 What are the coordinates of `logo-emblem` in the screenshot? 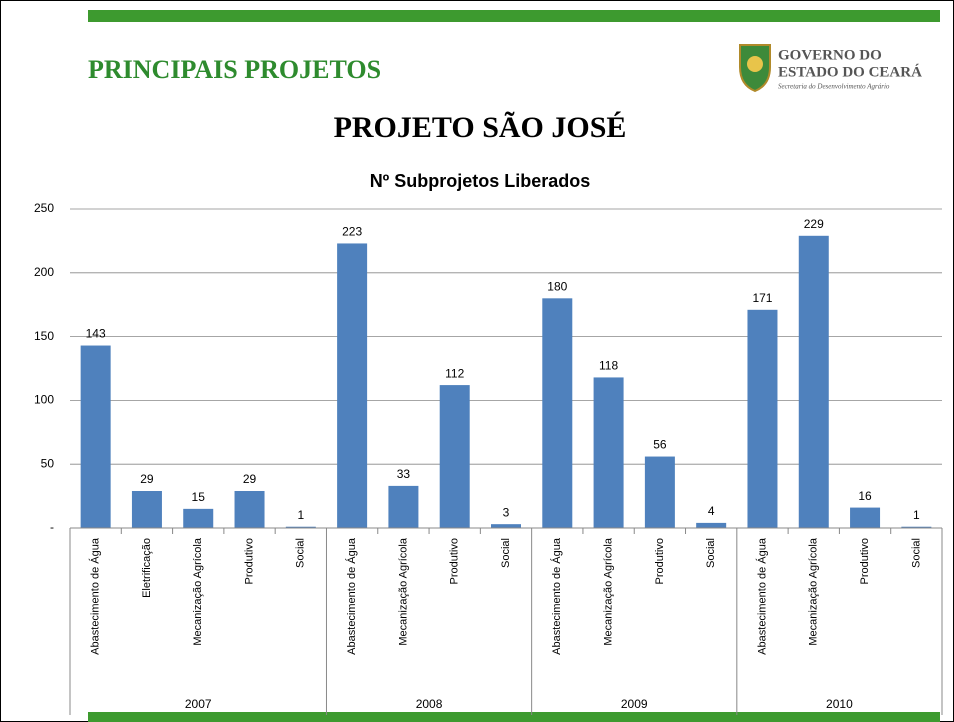 It's located at (755, 64).